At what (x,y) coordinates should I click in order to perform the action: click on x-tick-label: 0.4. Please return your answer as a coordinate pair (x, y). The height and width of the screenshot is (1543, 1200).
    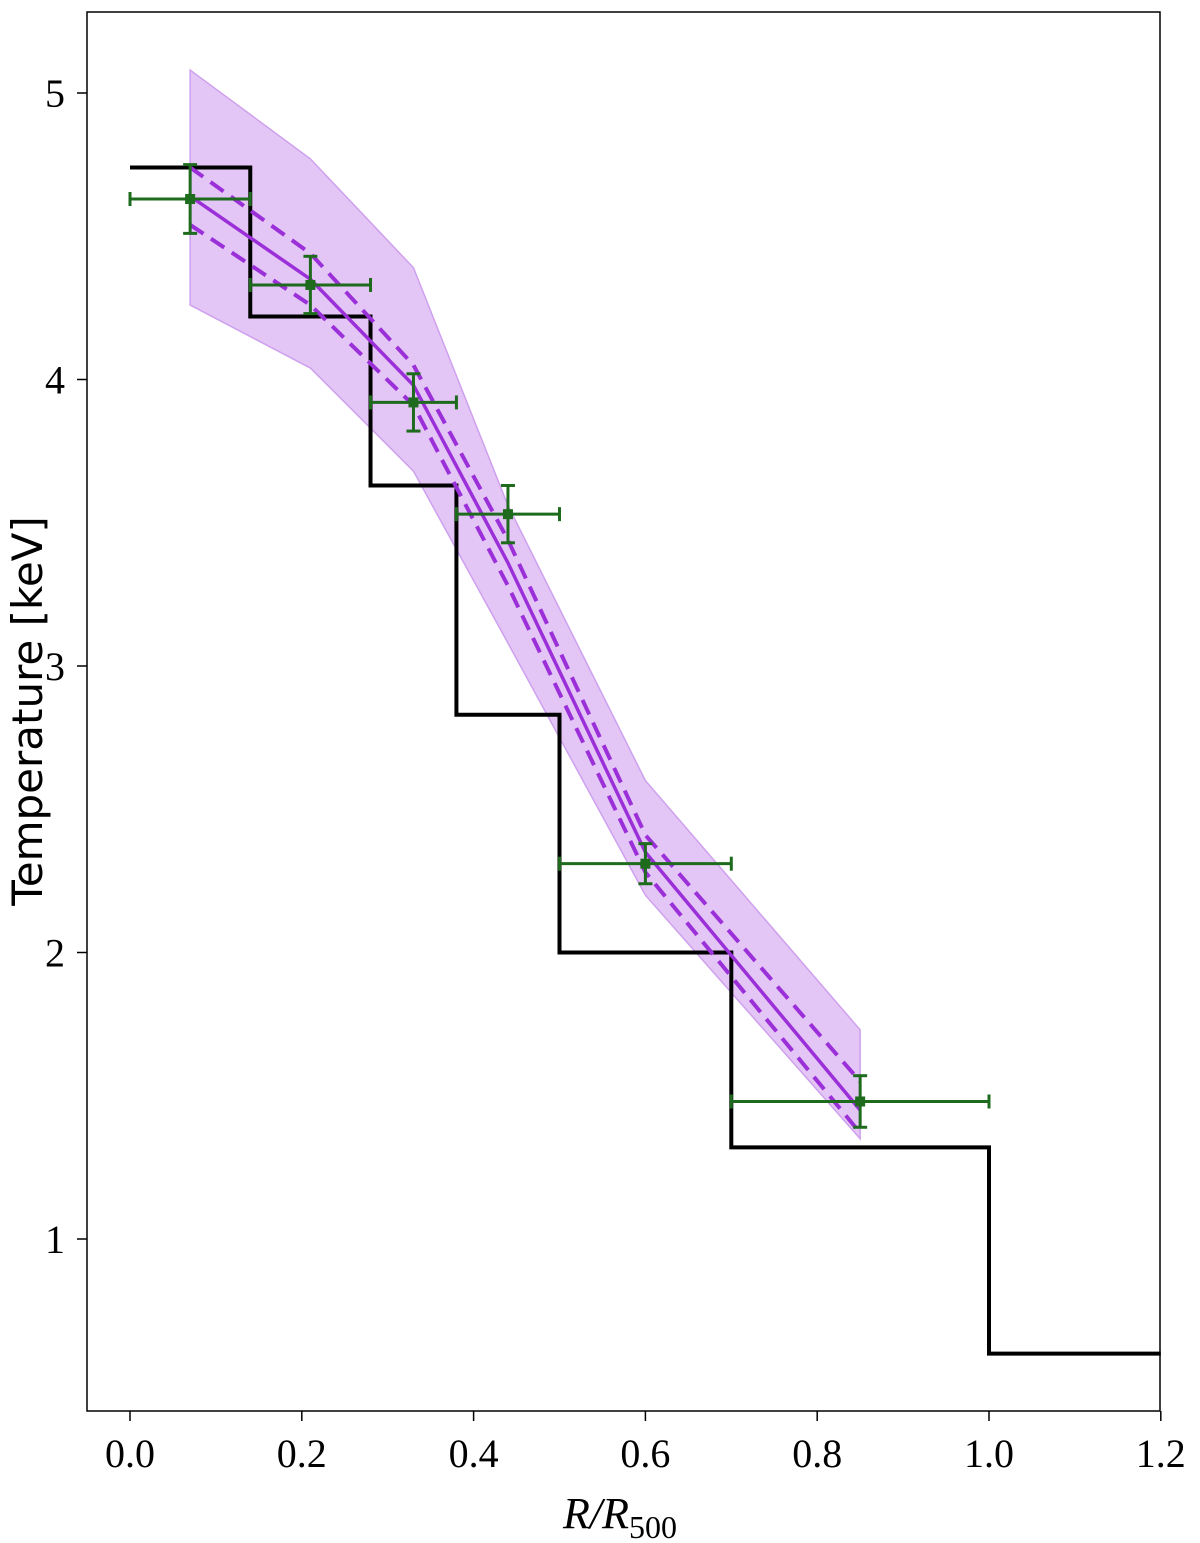
    Looking at the image, I should click on (474, 1453).